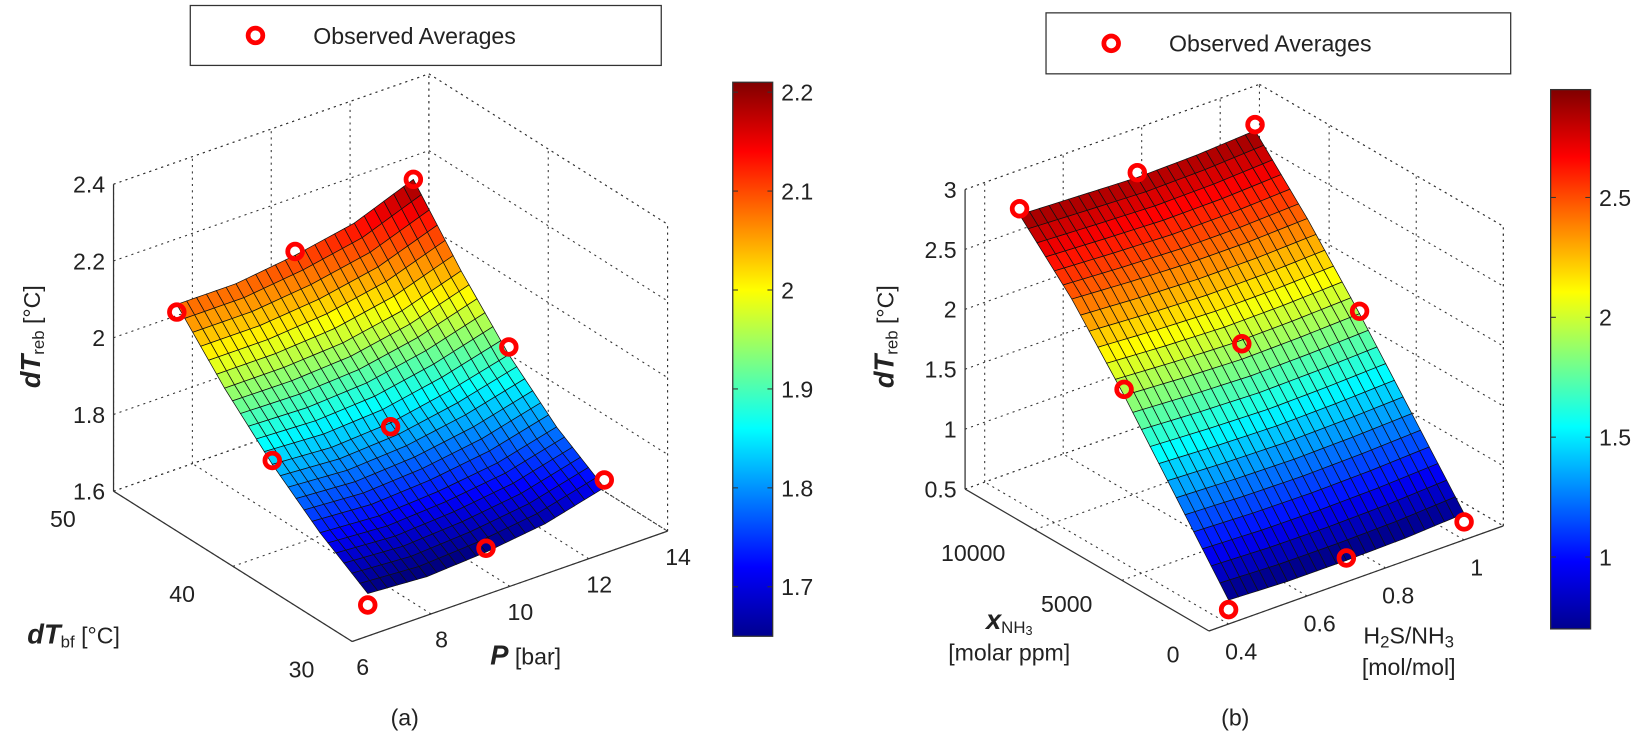  I want to click on axis-line, so click(1087, 560).